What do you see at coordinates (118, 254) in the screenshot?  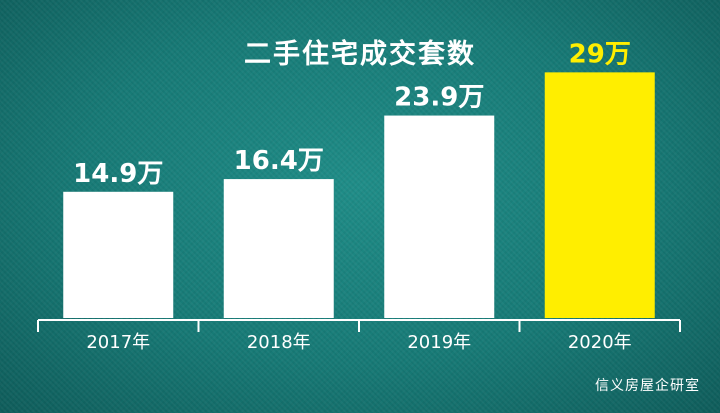 I see `bar-2017年` at bounding box center [118, 254].